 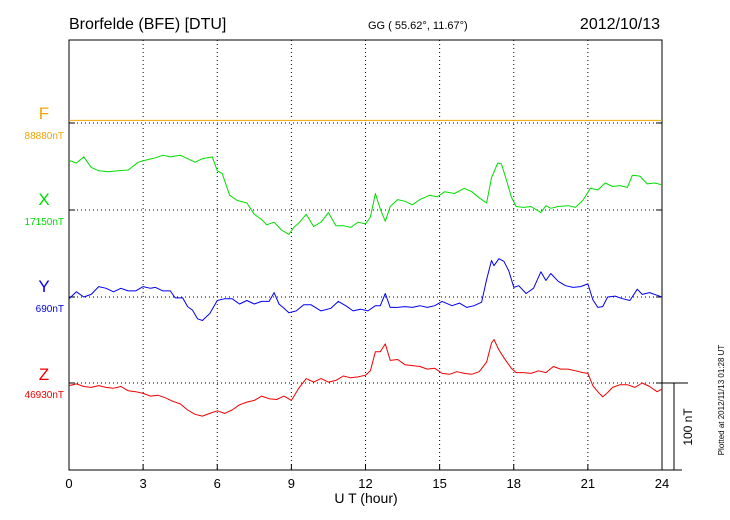 I want to click on x-tick-label: 12, so click(x=365, y=483).